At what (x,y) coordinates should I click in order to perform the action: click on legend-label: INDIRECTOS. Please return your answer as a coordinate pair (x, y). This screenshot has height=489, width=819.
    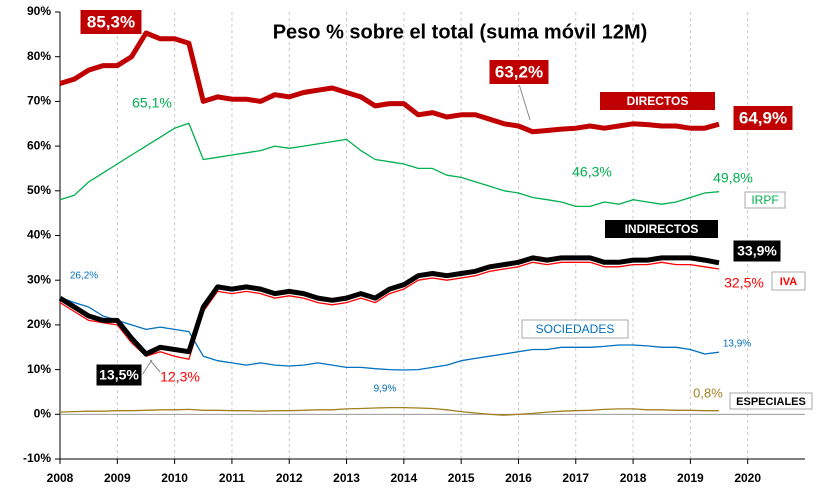
    Looking at the image, I should click on (662, 229).